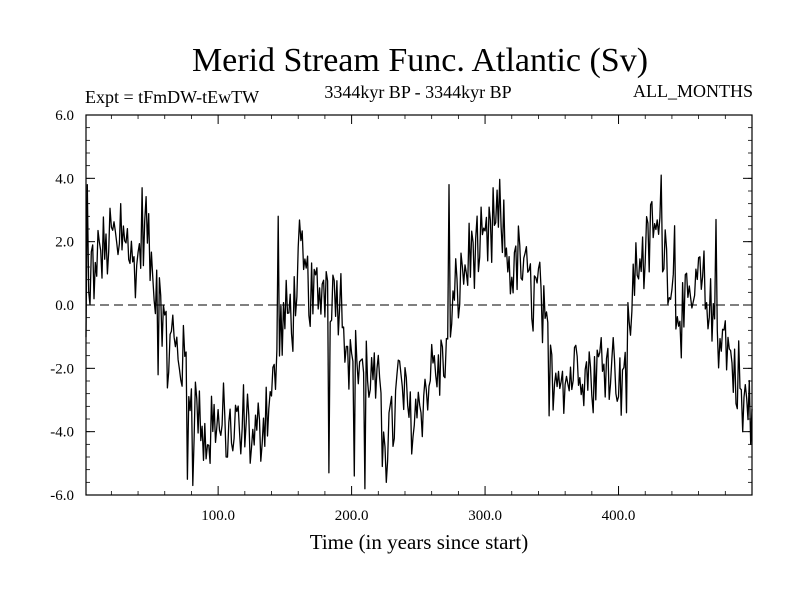 Image resolution: width=800 pixels, height=600 pixels. I want to click on y-tick-label: 2.0, so click(64, 243).